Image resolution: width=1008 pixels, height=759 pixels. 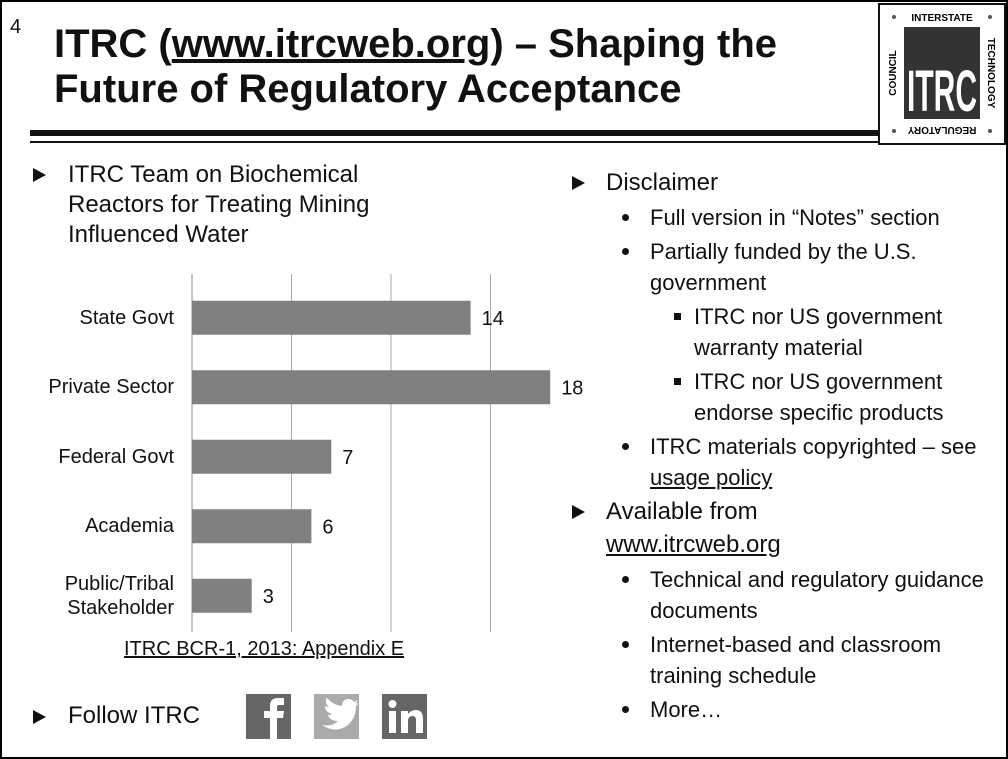 I want to click on chart-source: ITRC BCR-1, 2013: Appendix E, so click(x=264, y=649).